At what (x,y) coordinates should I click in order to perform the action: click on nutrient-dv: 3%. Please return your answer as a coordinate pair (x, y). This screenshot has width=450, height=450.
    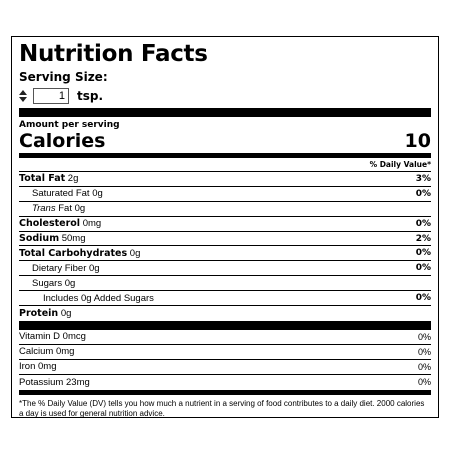
    Looking at the image, I should click on (423, 178).